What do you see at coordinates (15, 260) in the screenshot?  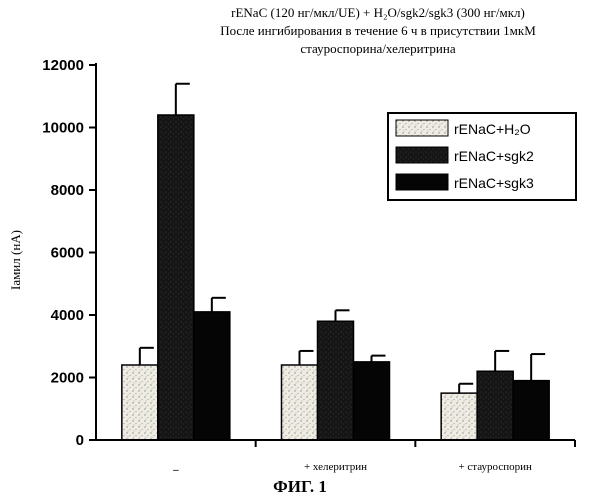 I see `y-axis-label: Iамил (нА)` at bounding box center [15, 260].